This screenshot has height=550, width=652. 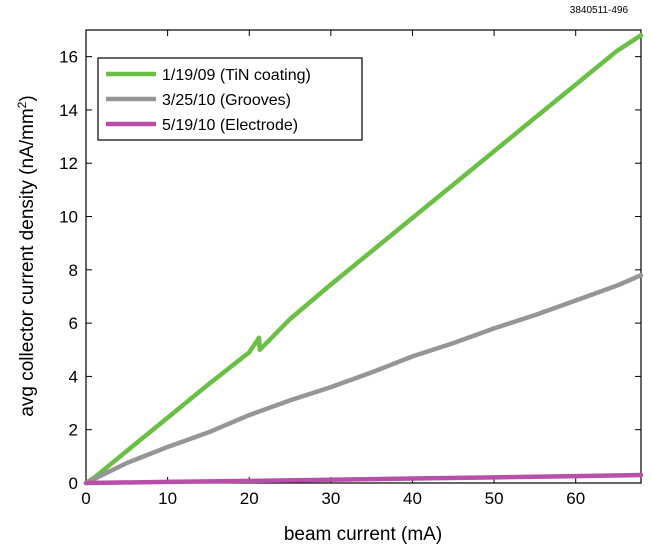 I want to click on y-axis-label-superscript: 2, so click(x=22, y=104).